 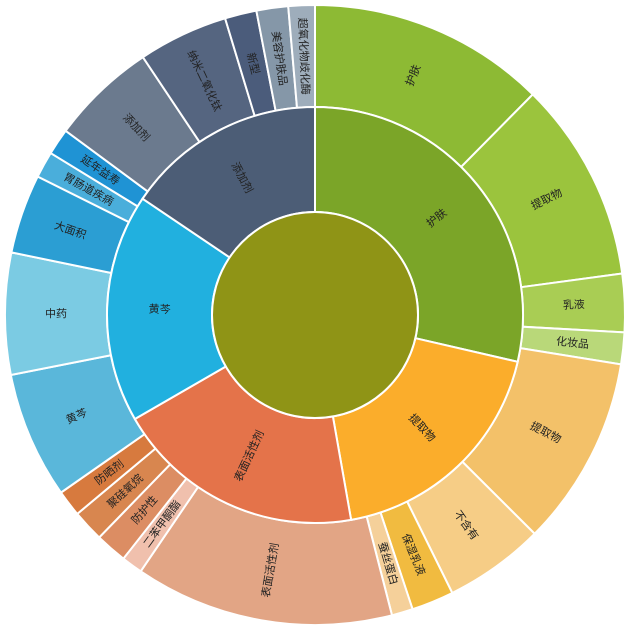 I want to click on inner-label-3: 黄芩, so click(x=159, y=309).